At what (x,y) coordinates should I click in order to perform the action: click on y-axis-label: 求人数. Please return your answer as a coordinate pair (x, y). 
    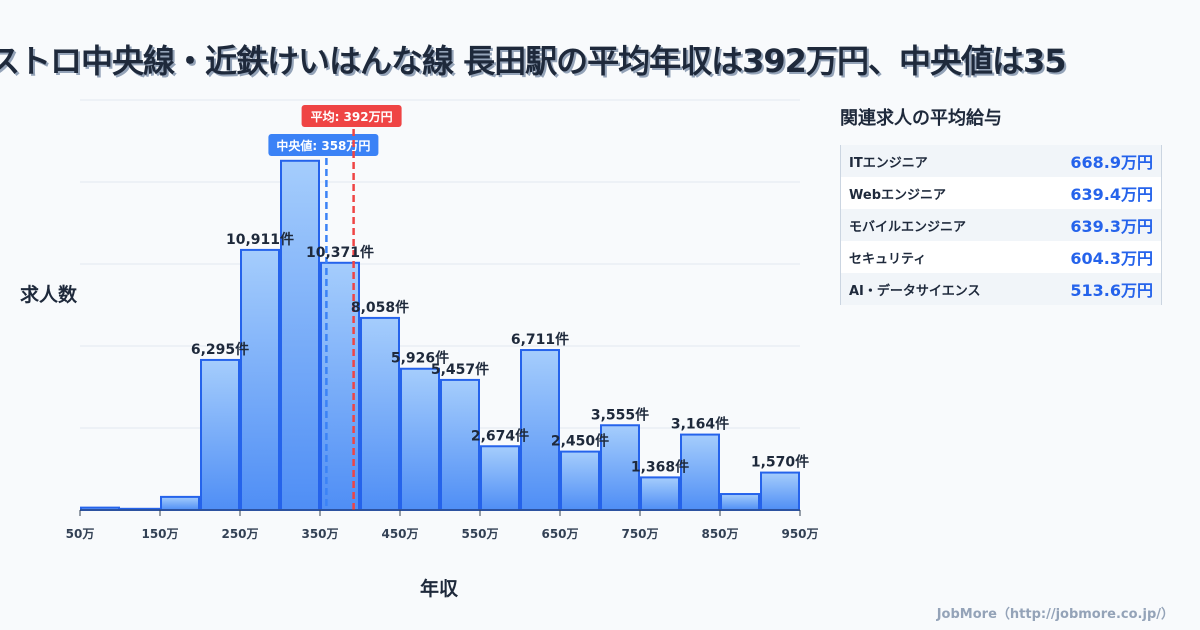
    Looking at the image, I should click on (49, 295).